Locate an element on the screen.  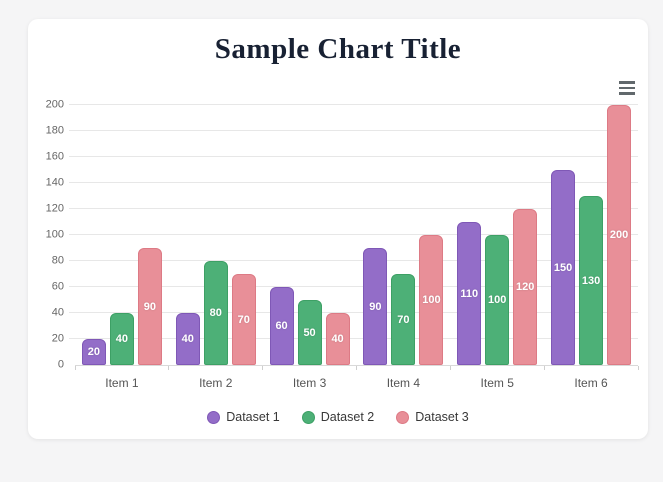
y-tick-label: 200 is located at coordinates (54, 104).